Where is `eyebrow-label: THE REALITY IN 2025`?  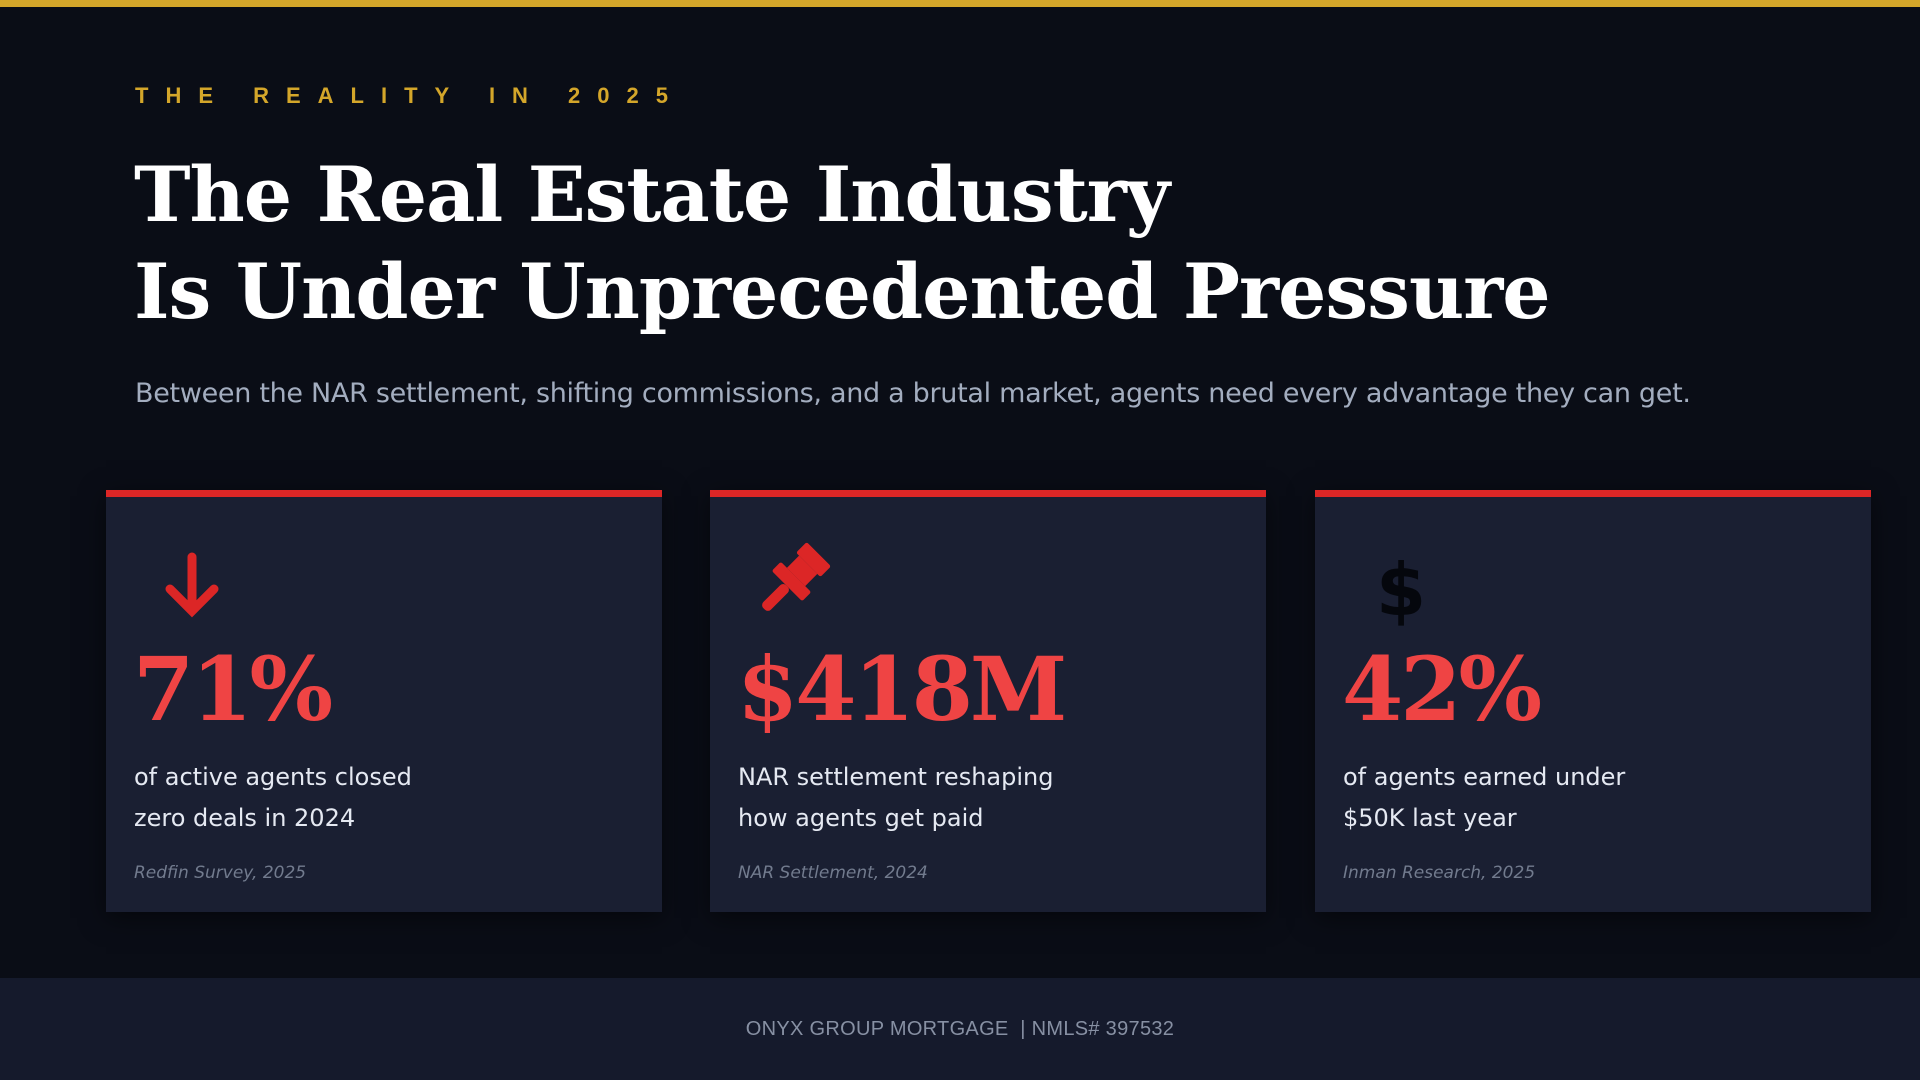 eyebrow-label: THE REALITY IN 2025 is located at coordinates (410, 95).